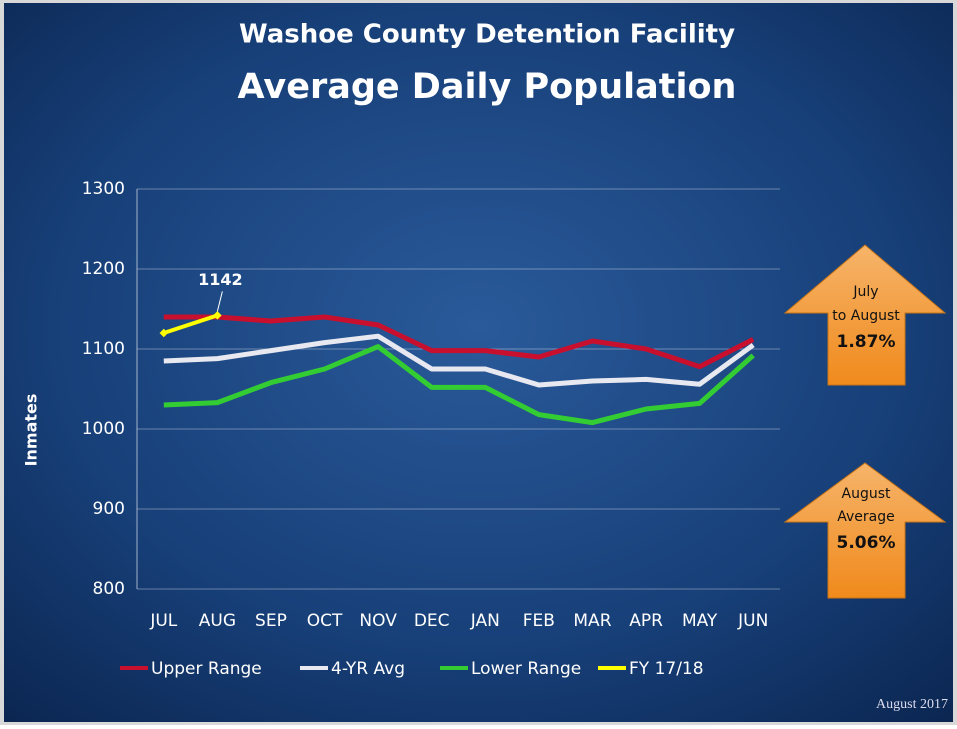 The width and height of the screenshot is (957, 729). What do you see at coordinates (325, 621) in the screenshot?
I see `x-tick-label: OCT` at bounding box center [325, 621].